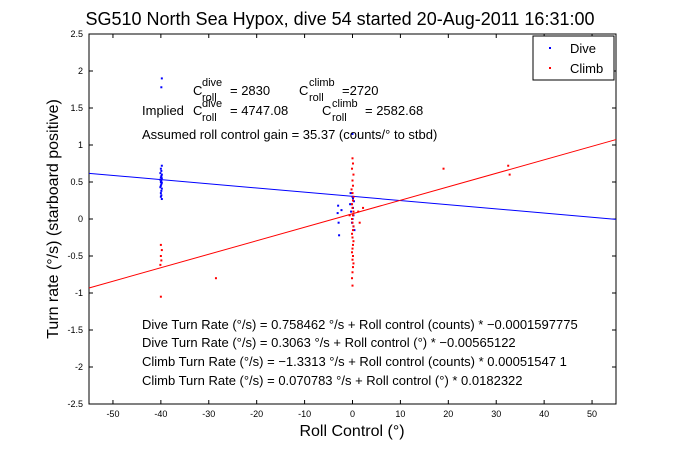 The image size is (681, 454). I want to click on y-tick-label: 0, so click(80, 219).